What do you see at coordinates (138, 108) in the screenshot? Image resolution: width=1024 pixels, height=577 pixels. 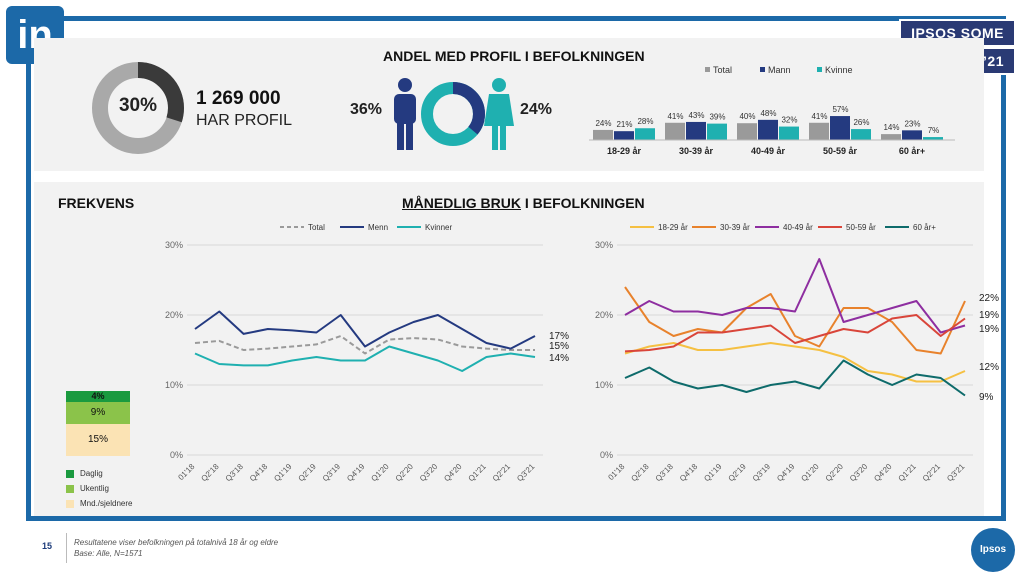 I see `donut-arc` at bounding box center [138, 108].